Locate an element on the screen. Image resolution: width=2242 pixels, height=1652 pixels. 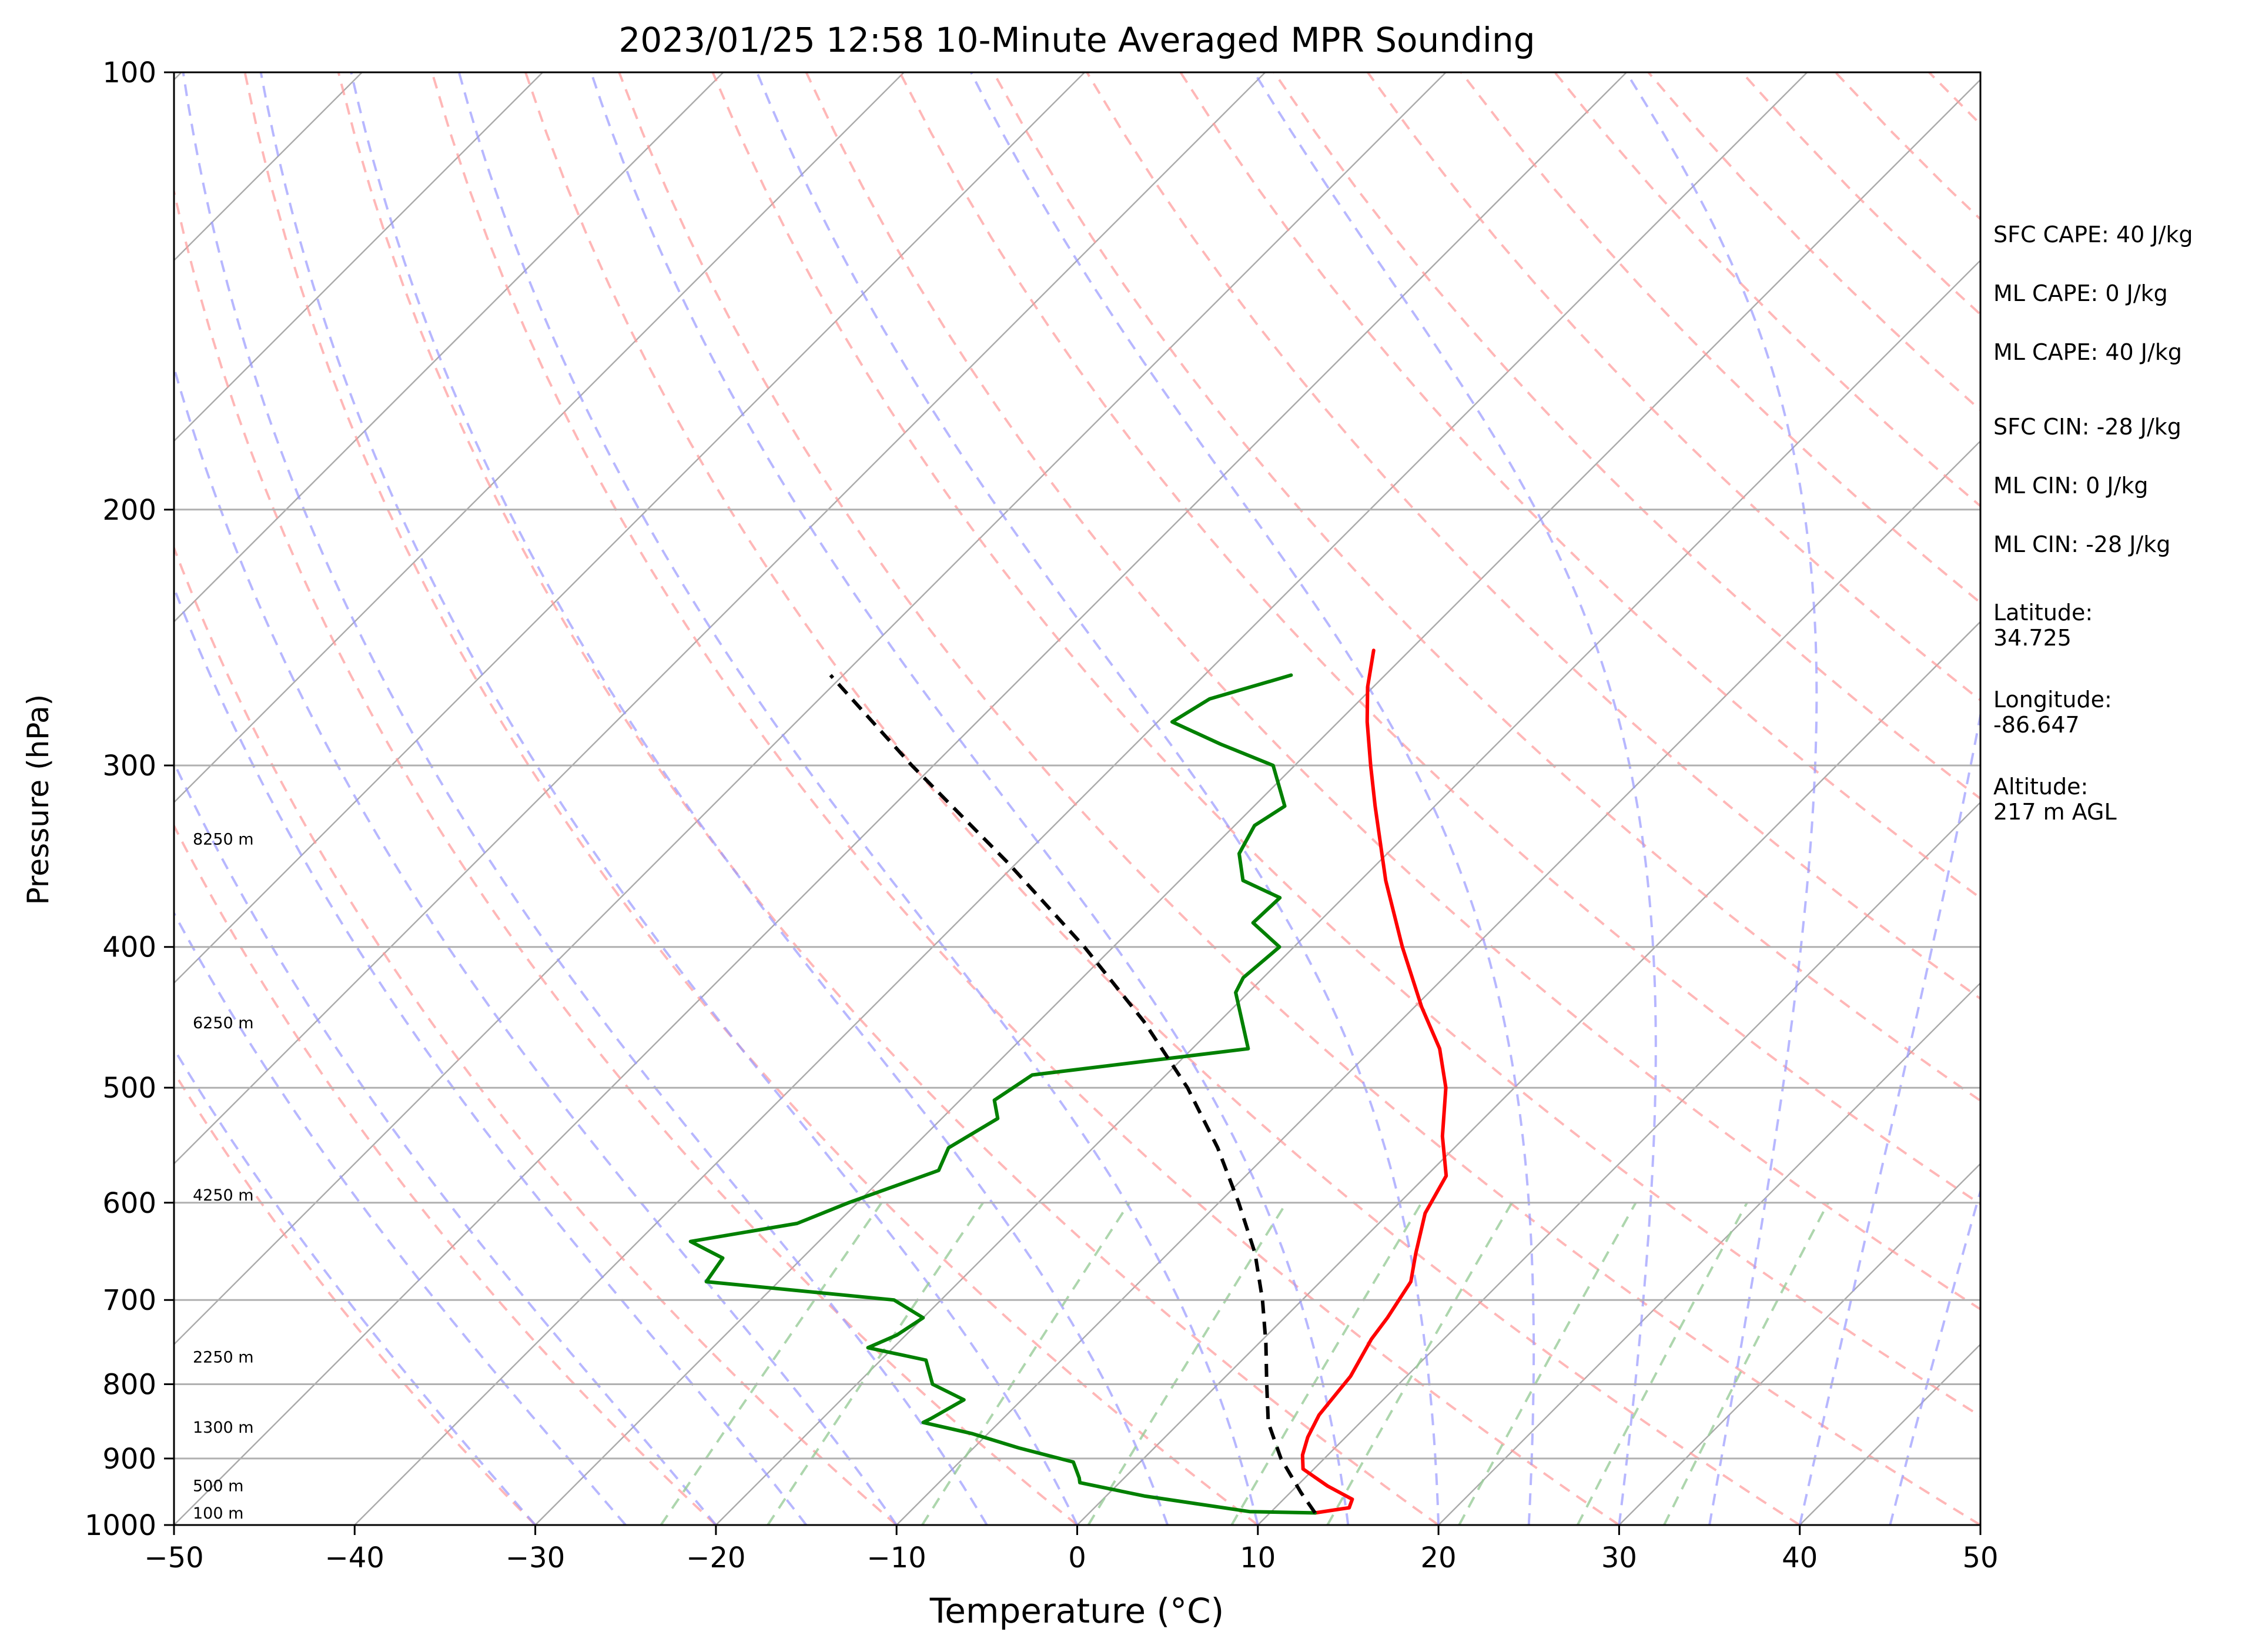
x-axis-label: Temperature (°C) is located at coordinates (1076, 1611).